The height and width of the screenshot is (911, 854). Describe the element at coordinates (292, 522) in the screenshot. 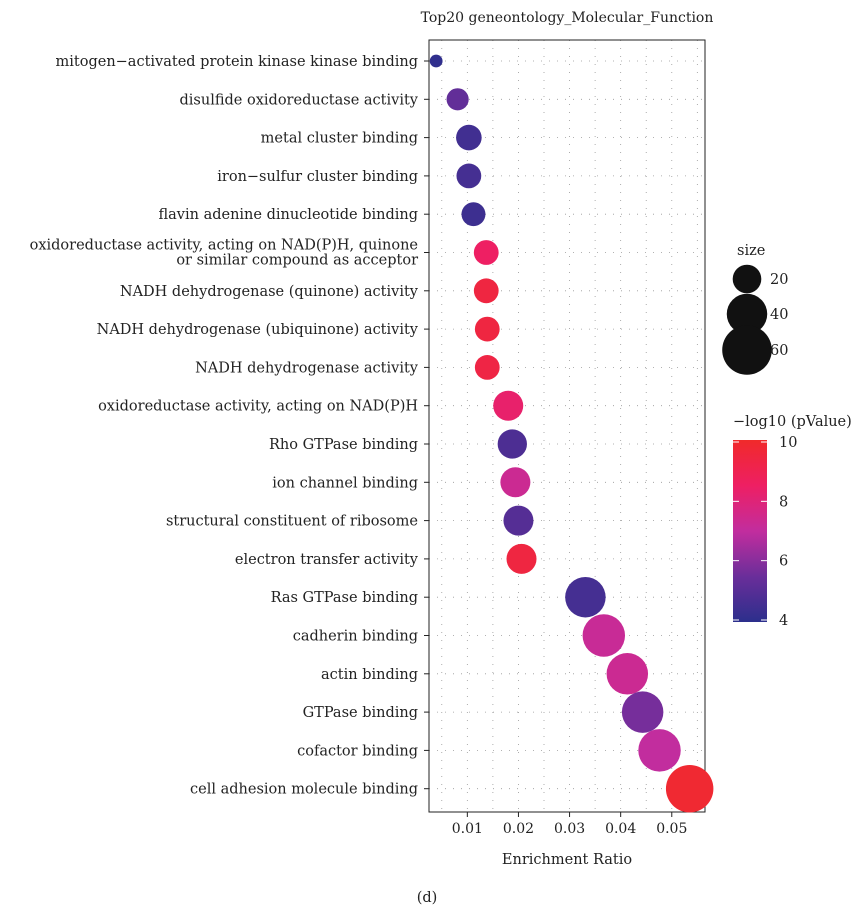

I see `y-tick-label: structural constituent of ribosome` at that location.